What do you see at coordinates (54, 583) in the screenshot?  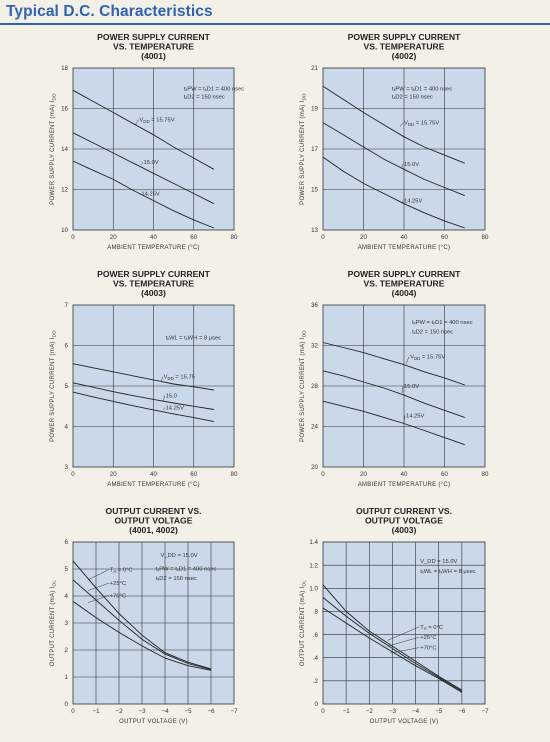 I see `y-axis-label-subscript: OL` at bounding box center [54, 583].